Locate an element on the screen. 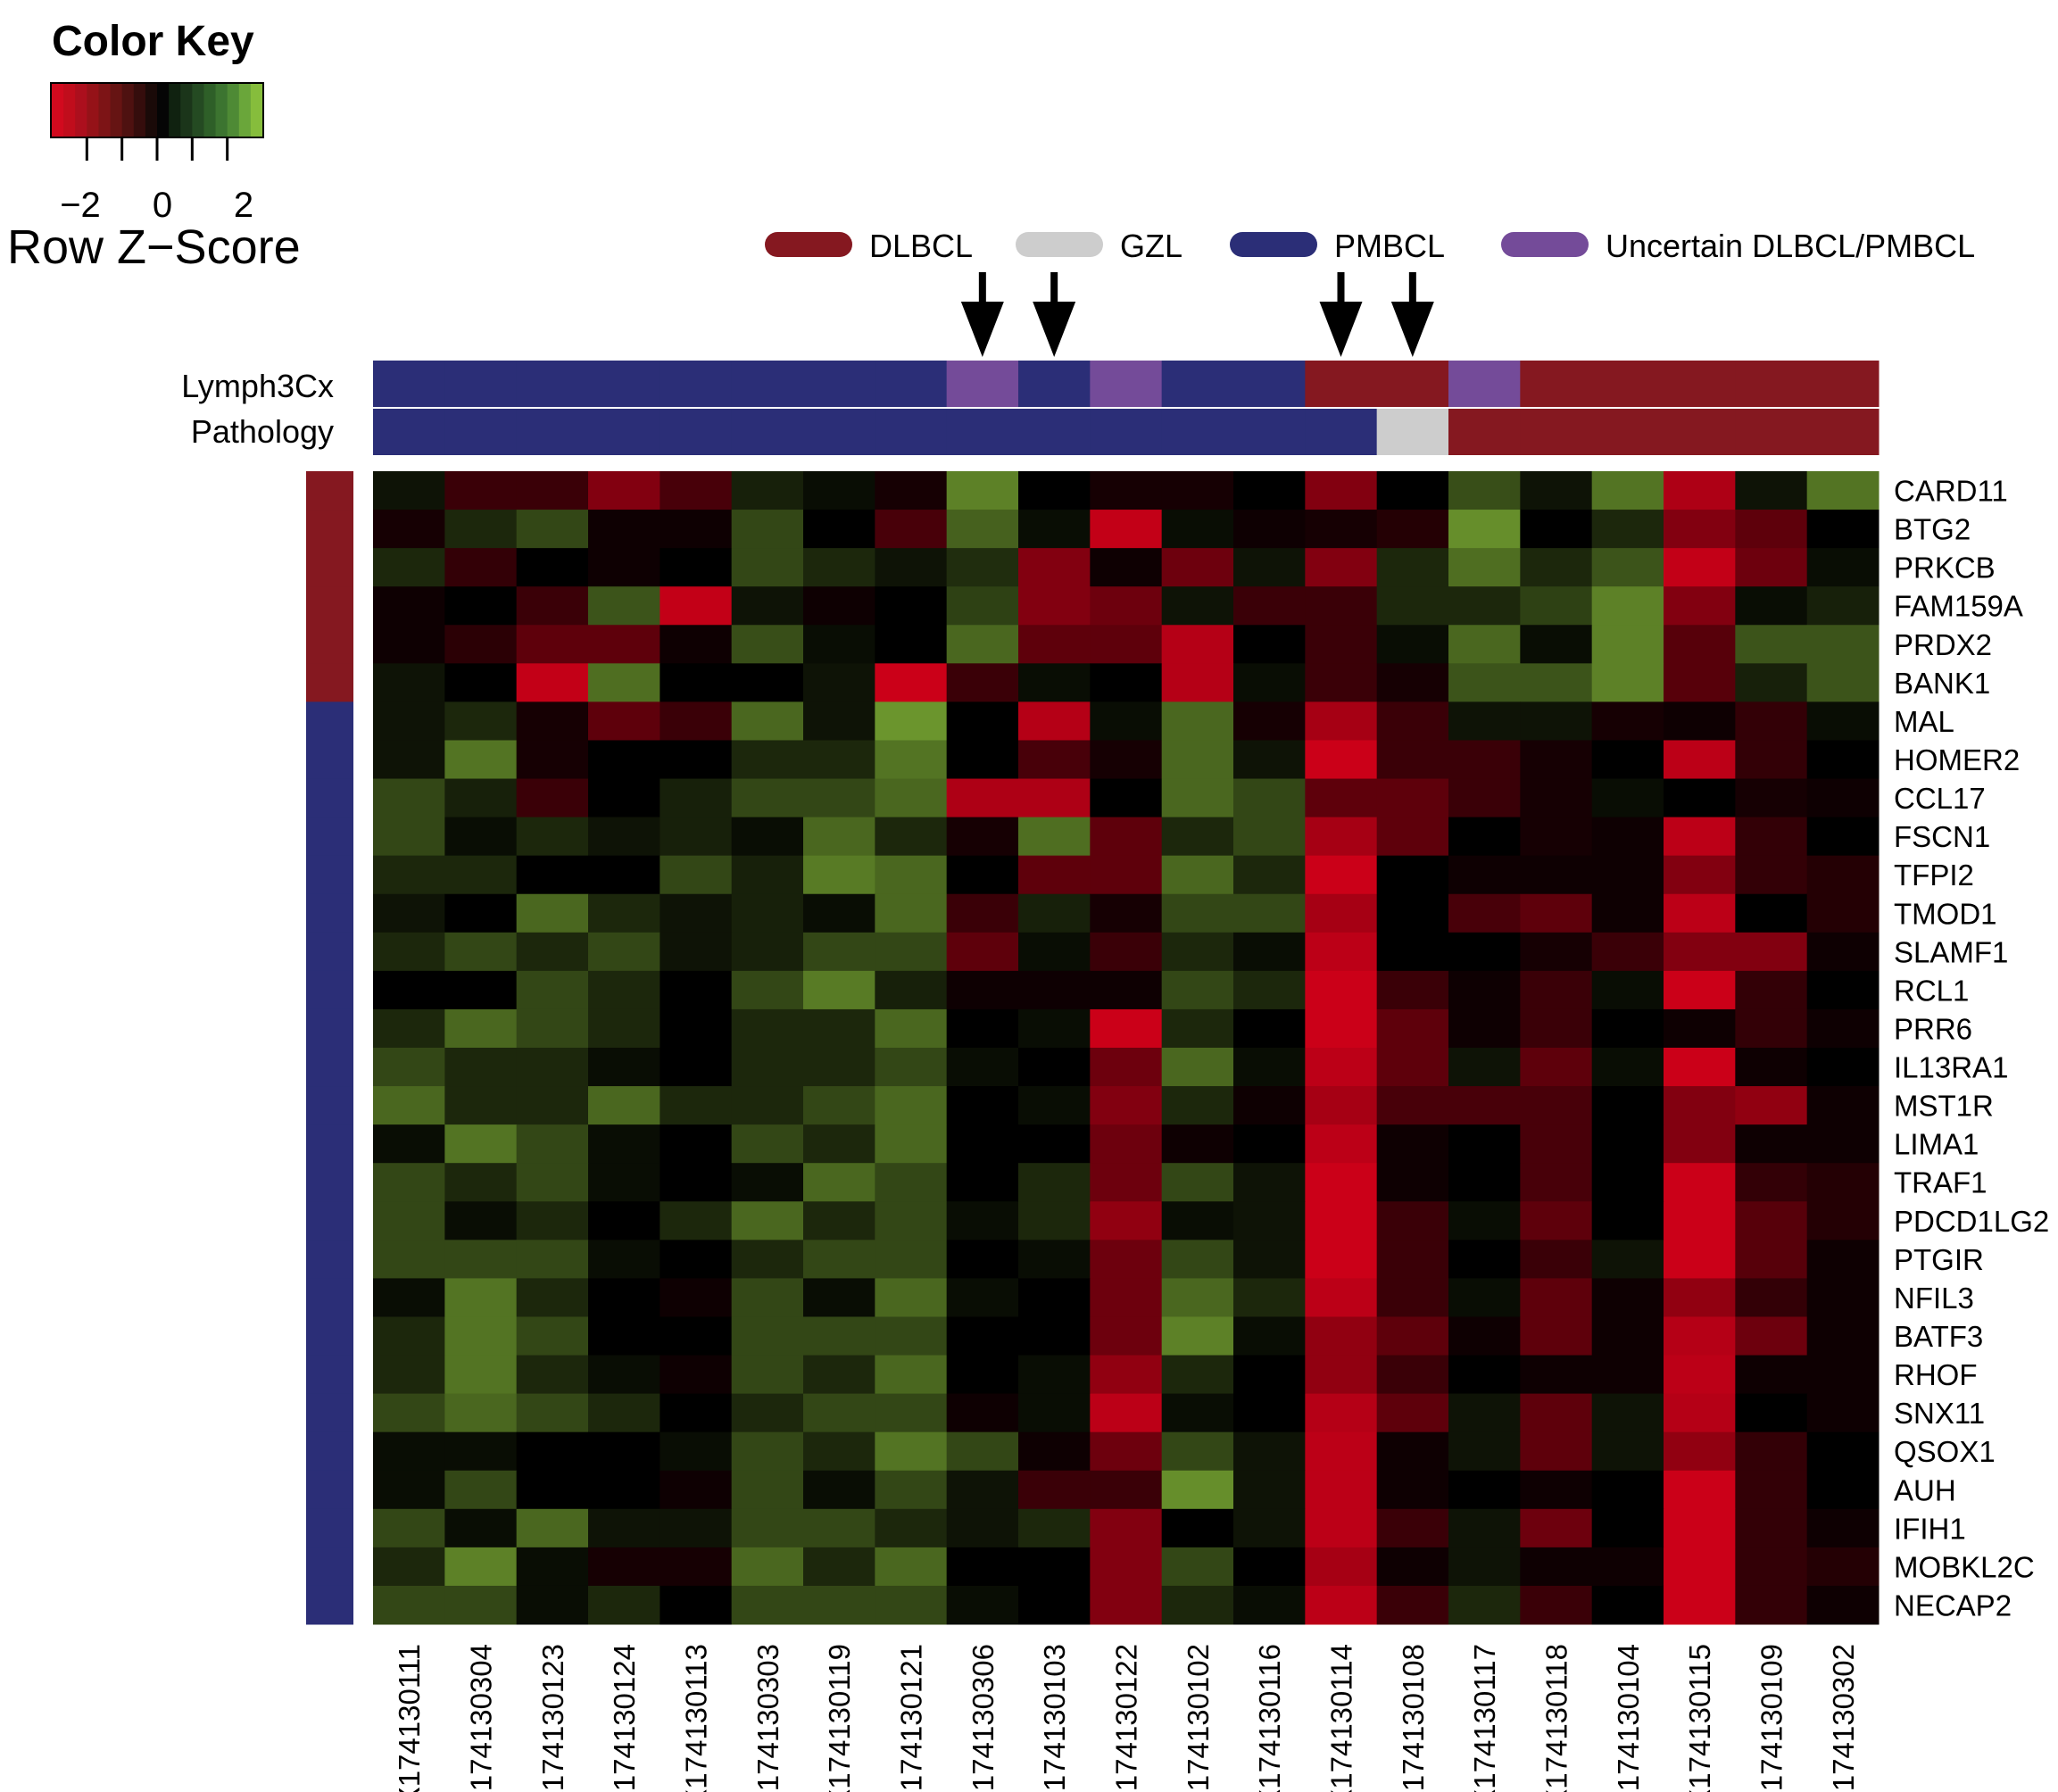 This screenshot has width=2058, height=1792. column-label-x174130114: X174130114 is located at coordinates (1341, 1718).